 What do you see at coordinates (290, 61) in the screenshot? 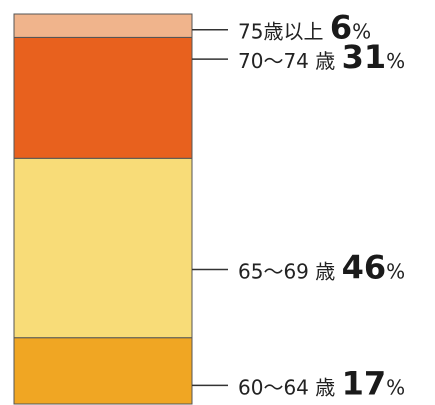
I see `segment-category-2: 70〜74 歳` at bounding box center [290, 61].